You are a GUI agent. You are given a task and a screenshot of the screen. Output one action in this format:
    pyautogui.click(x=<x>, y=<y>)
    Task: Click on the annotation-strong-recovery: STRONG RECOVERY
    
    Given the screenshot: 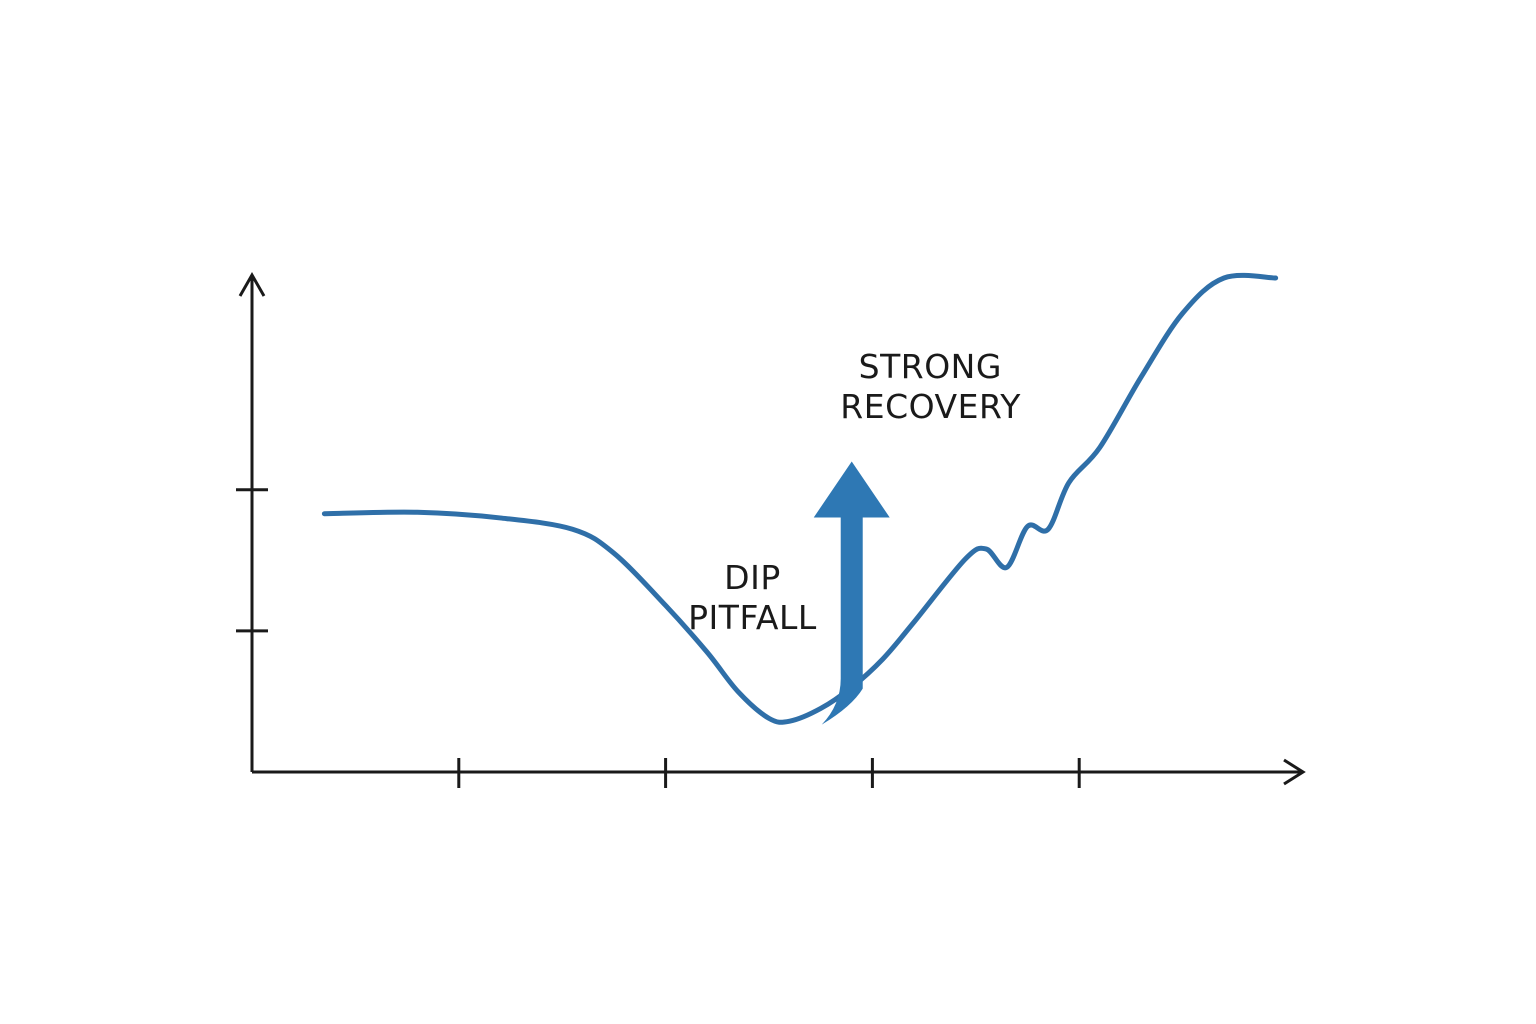 What is the action you would take?
    pyautogui.click(x=930, y=387)
    